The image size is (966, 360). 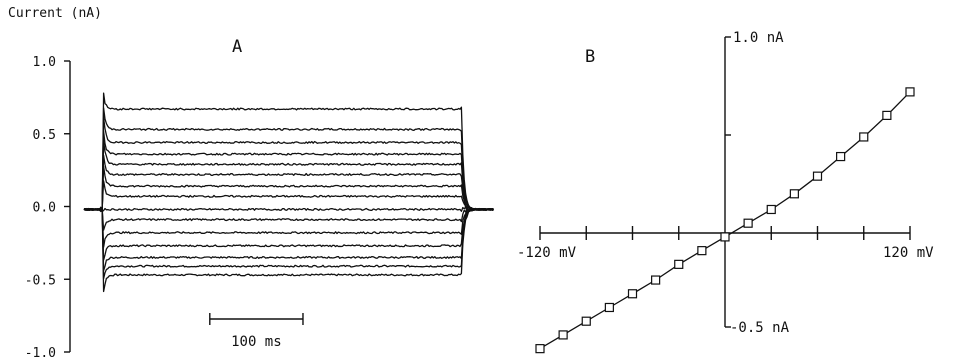 What do you see at coordinates (256, 331) in the screenshot?
I see `time-scalebar: 100 ms` at bounding box center [256, 331].